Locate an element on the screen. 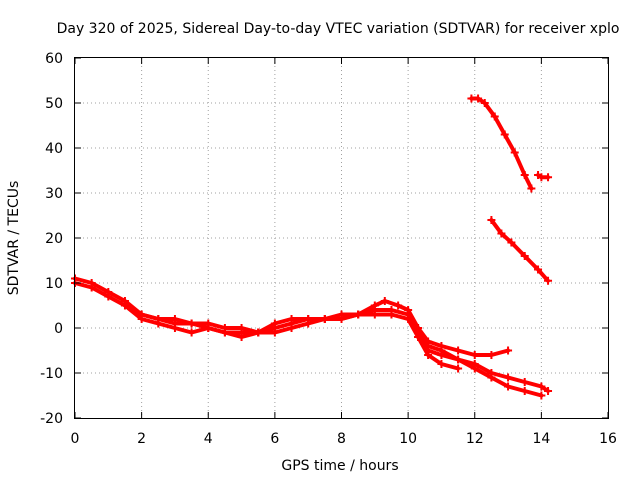 Image resolution: width=640 pixels, height=485 pixels. y-tick-label: 60 is located at coordinates (54, 59).